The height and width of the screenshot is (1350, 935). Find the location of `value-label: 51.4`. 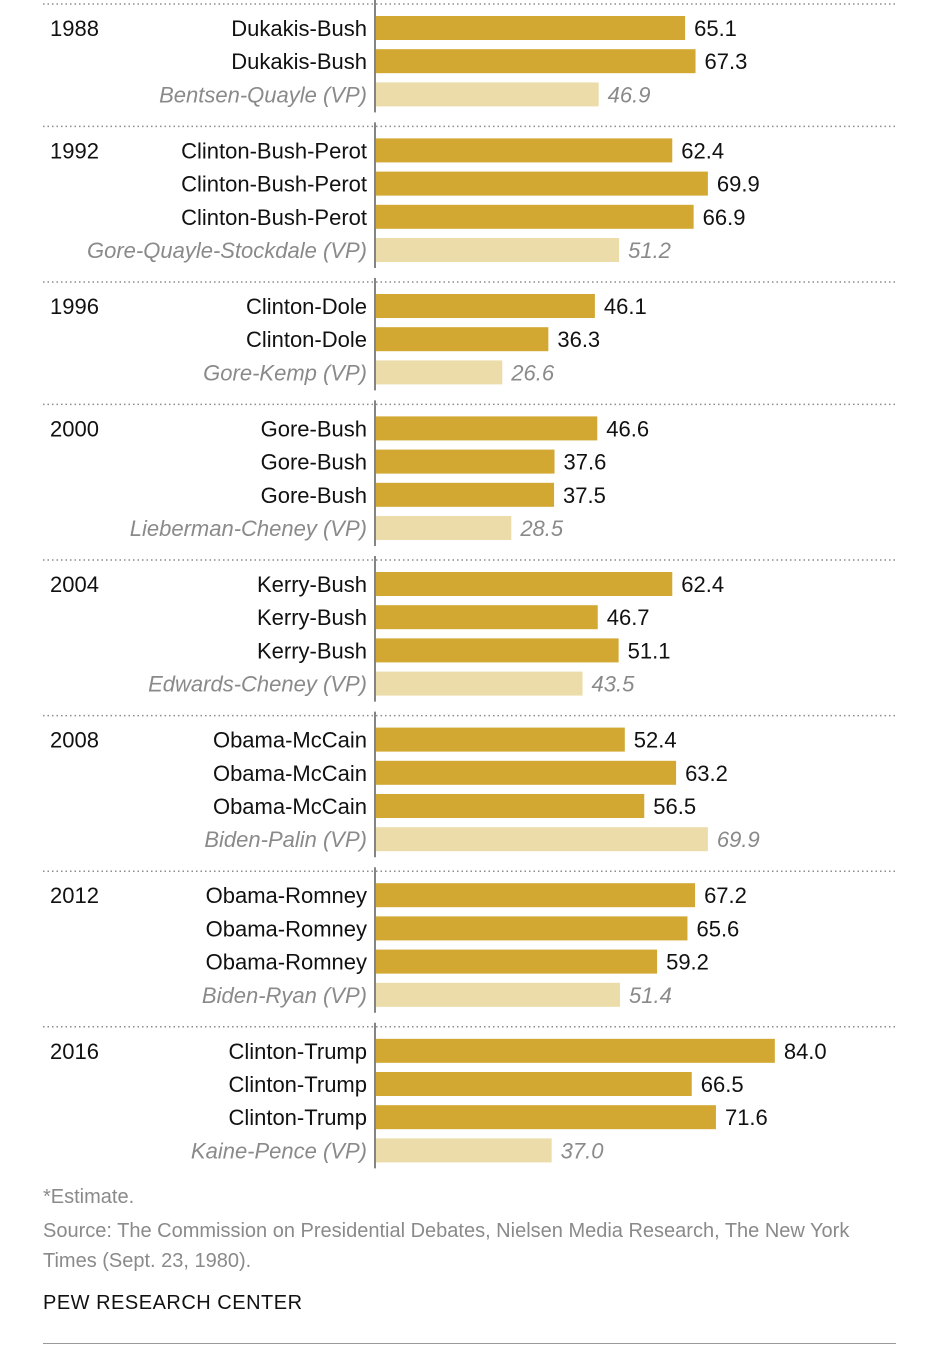

value-label: 51.4 is located at coordinates (650, 995).